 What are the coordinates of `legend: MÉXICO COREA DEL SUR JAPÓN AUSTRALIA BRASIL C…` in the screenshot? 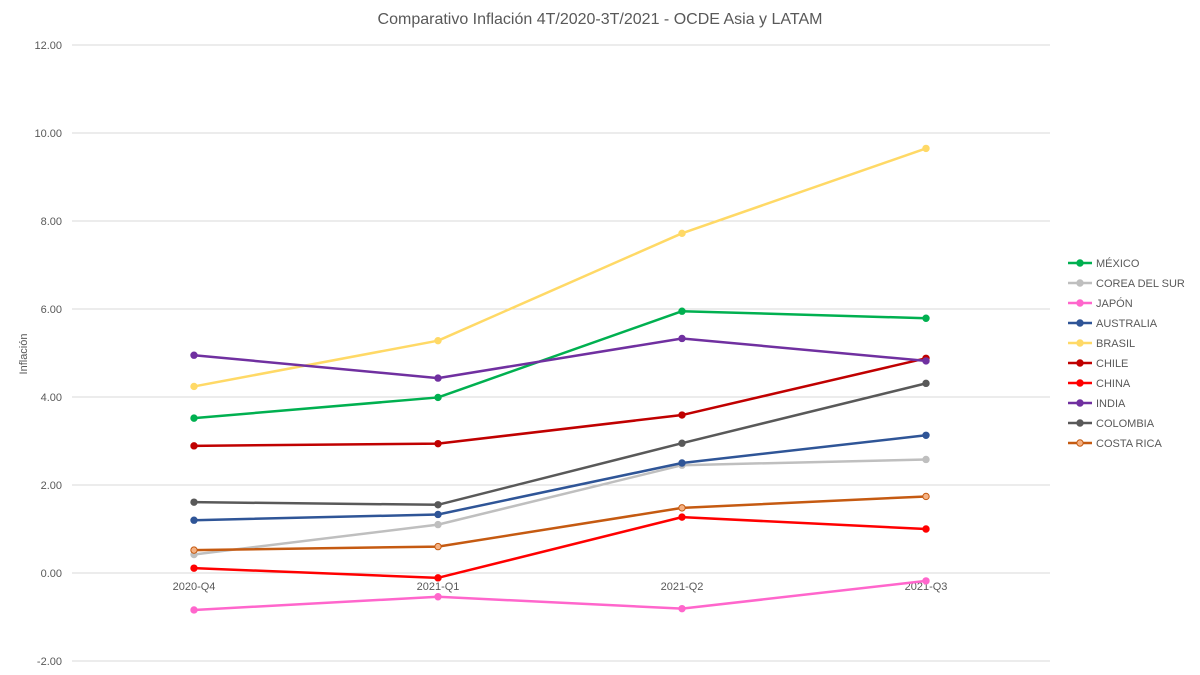 It's located at (1126, 353).